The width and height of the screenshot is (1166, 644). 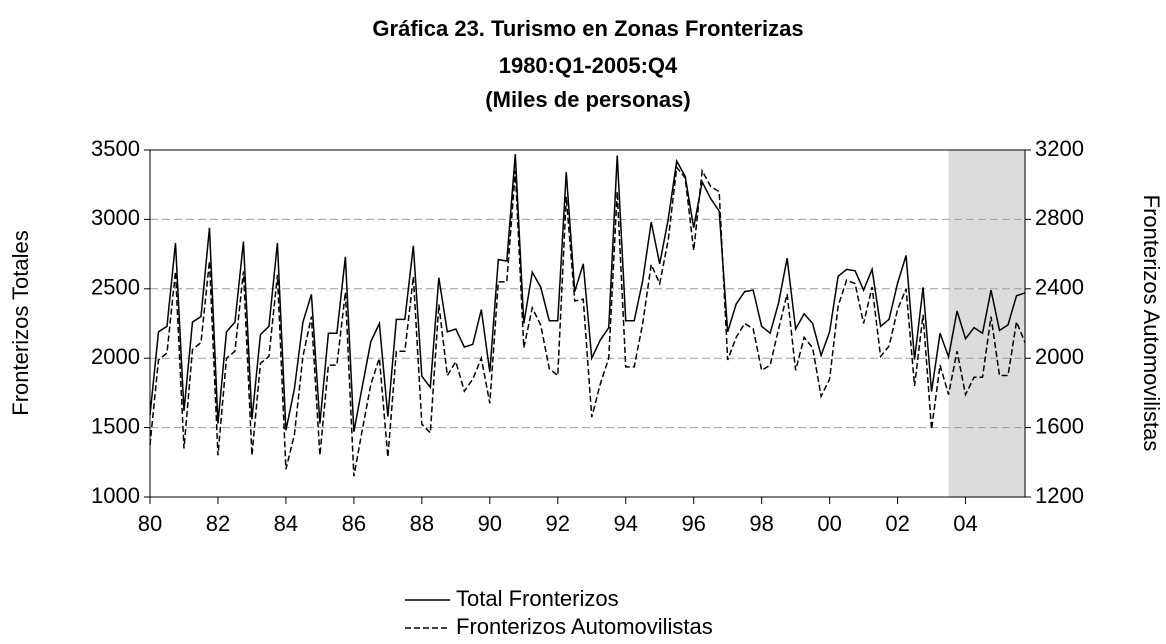 What do you see at coordinates (587, 28) in the screenshot?
I see `chart-title: Gráfica 23. Turismo en Zonas Fronterizas` at bounding box center [587, 28].